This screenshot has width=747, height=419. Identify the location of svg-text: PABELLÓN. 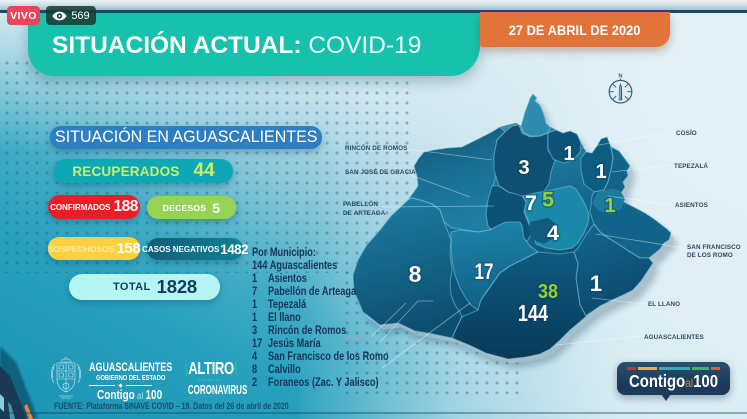
(360, 203).